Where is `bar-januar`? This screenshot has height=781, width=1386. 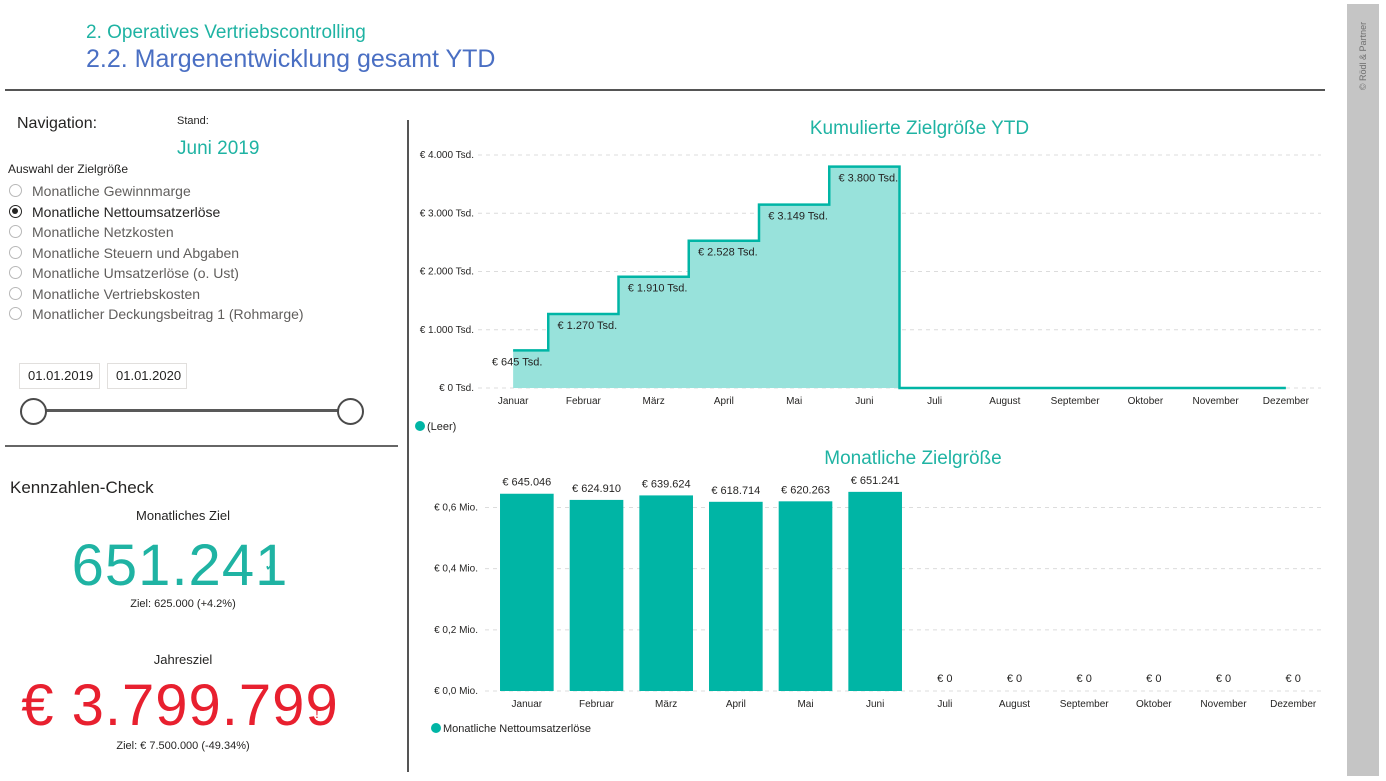
bar-januar is located at coordinates (527, 592).